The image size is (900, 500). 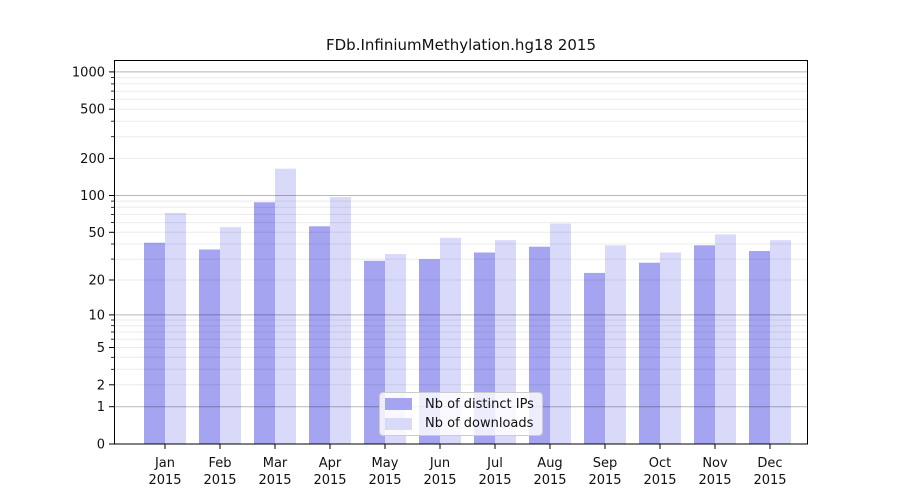 What do you see at coordinates (385, 463) in the screenshot?
I see `x-tick-label-month: May` at bounding box center [385, 463].